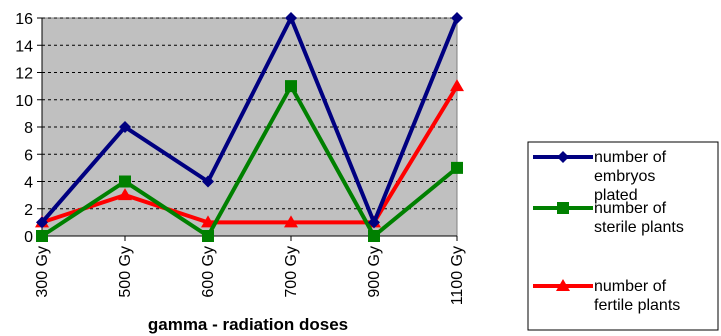  I want to click on legend-item-1: number of embryos plated, so click(600, 176).